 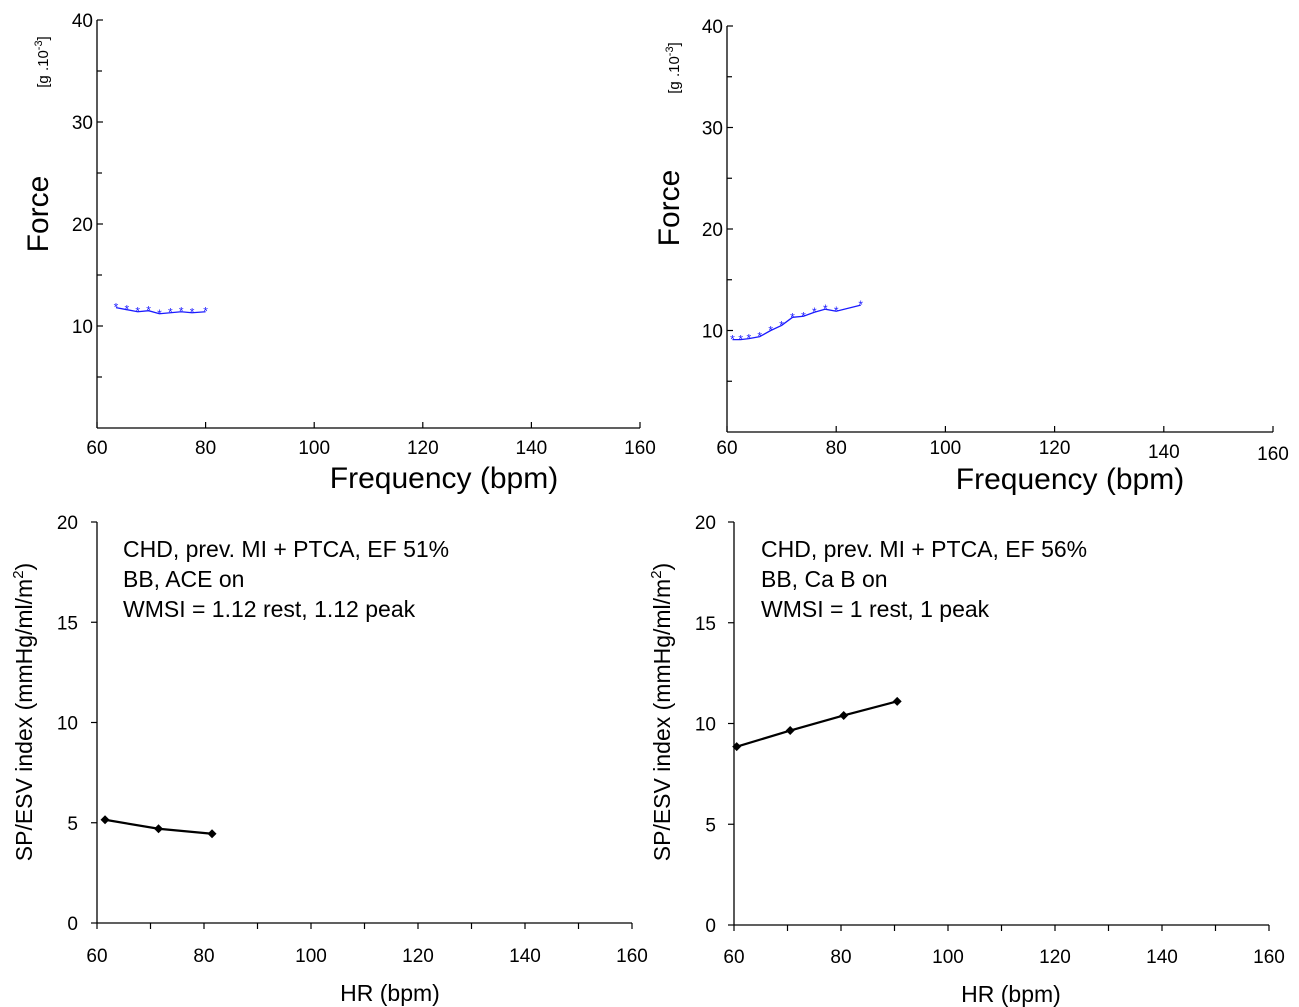 I want to click on annotation-line: CHD, prev. MI + PTCA, EF 51%, so click(x=286, y=549).